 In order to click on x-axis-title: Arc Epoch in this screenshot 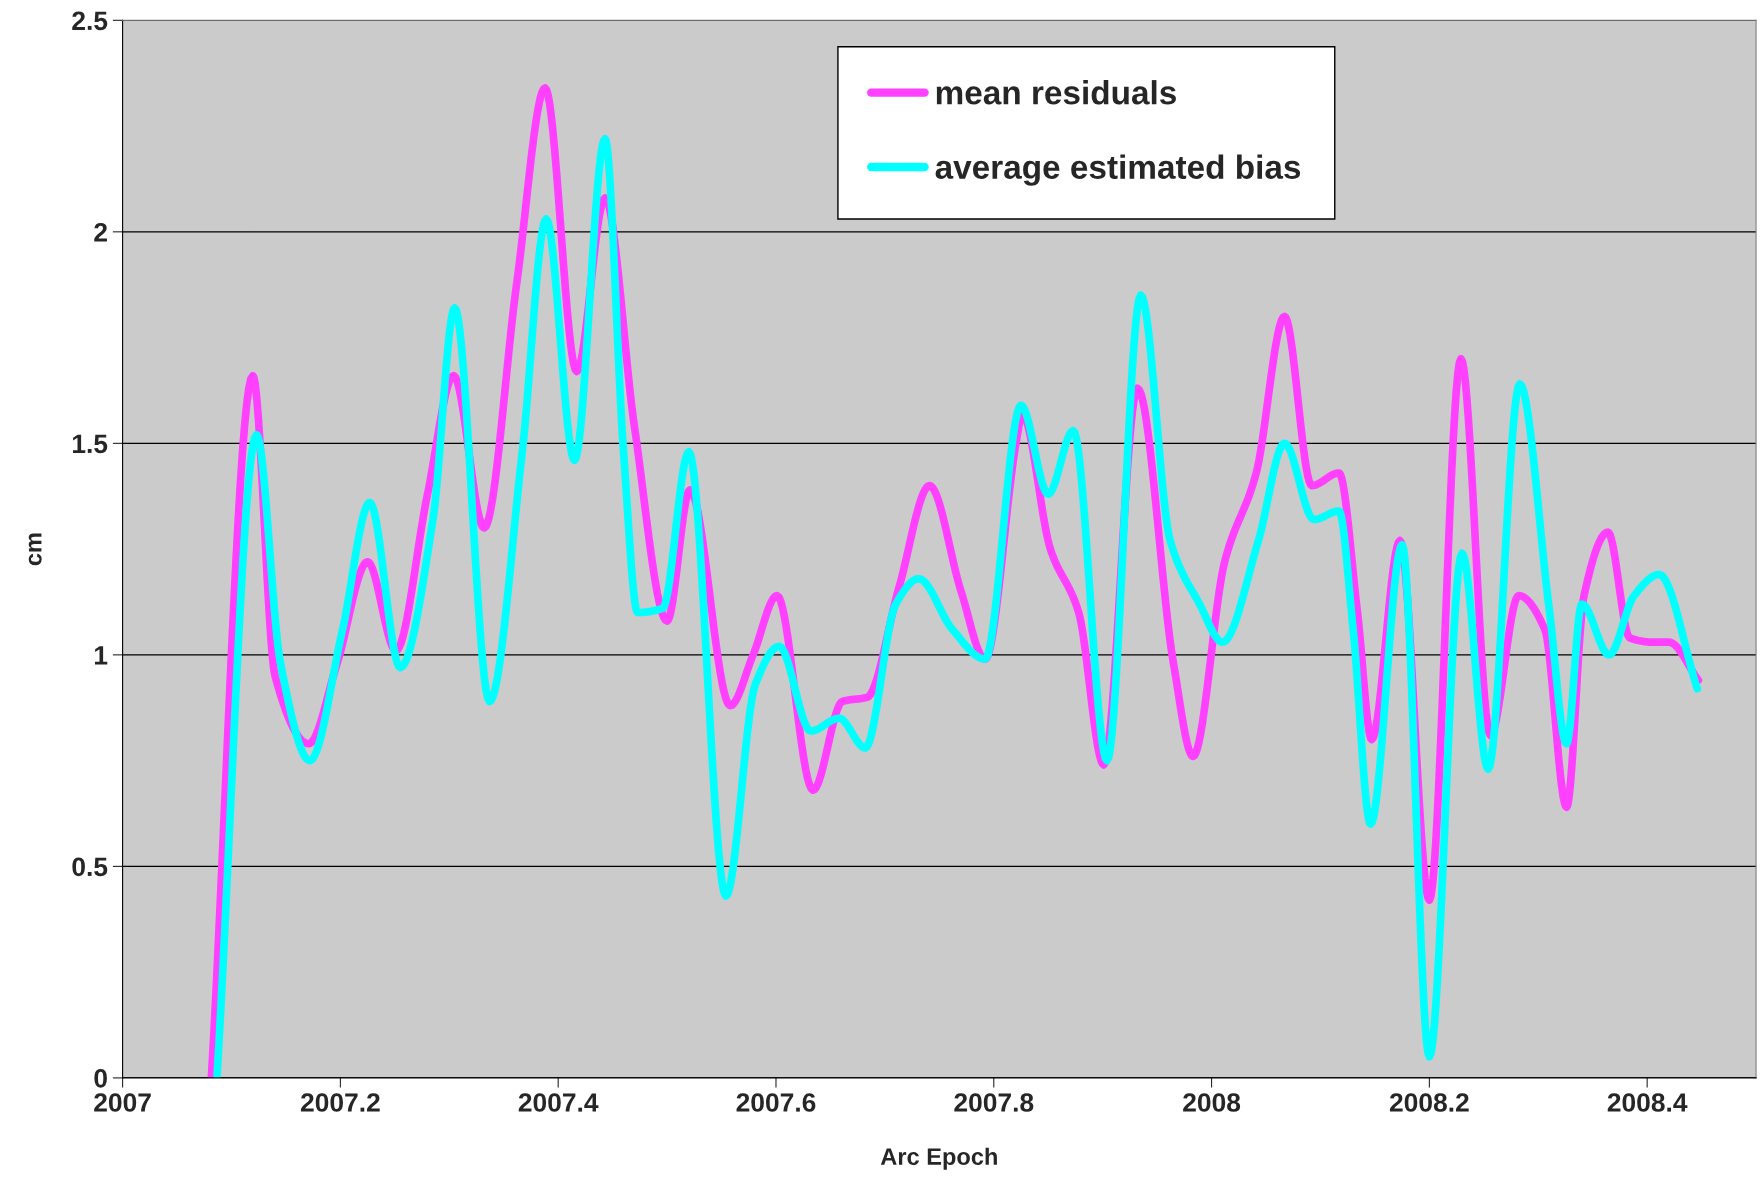, I will do `click(938, 1158)`.